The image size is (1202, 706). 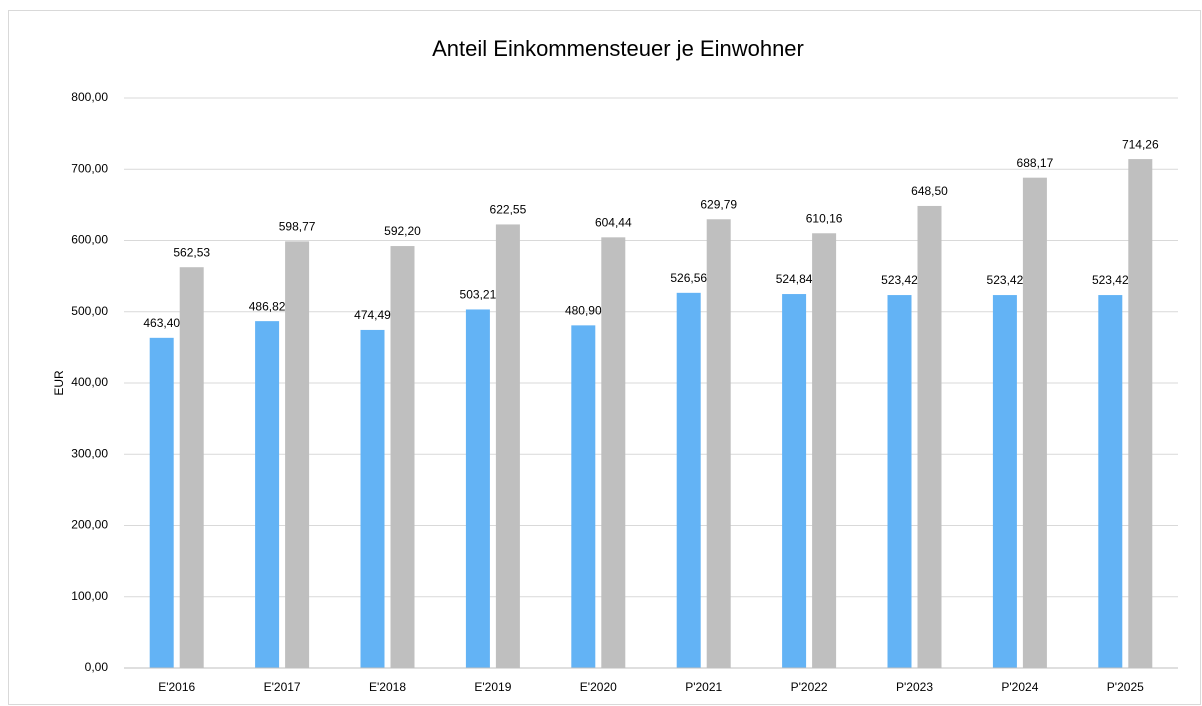 What do you see at coordinates (161, 323) in the screenshot?
I see `data-label: 463,40` at bounding box center [161, 323].